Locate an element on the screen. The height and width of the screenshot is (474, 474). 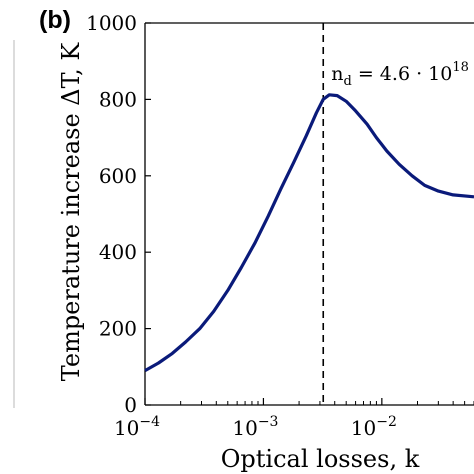
x-axis-ticks: 10⁻⁴ 10⁻³ 10⁻² is located at coordinates (294, 419).